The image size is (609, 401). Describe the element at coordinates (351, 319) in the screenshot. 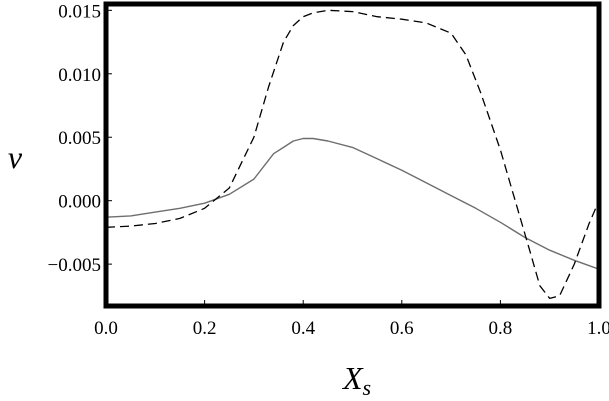

I see `x-axis-ticks: 0.0 0.2 0.4 0.6 0.8 1.0` at that location.